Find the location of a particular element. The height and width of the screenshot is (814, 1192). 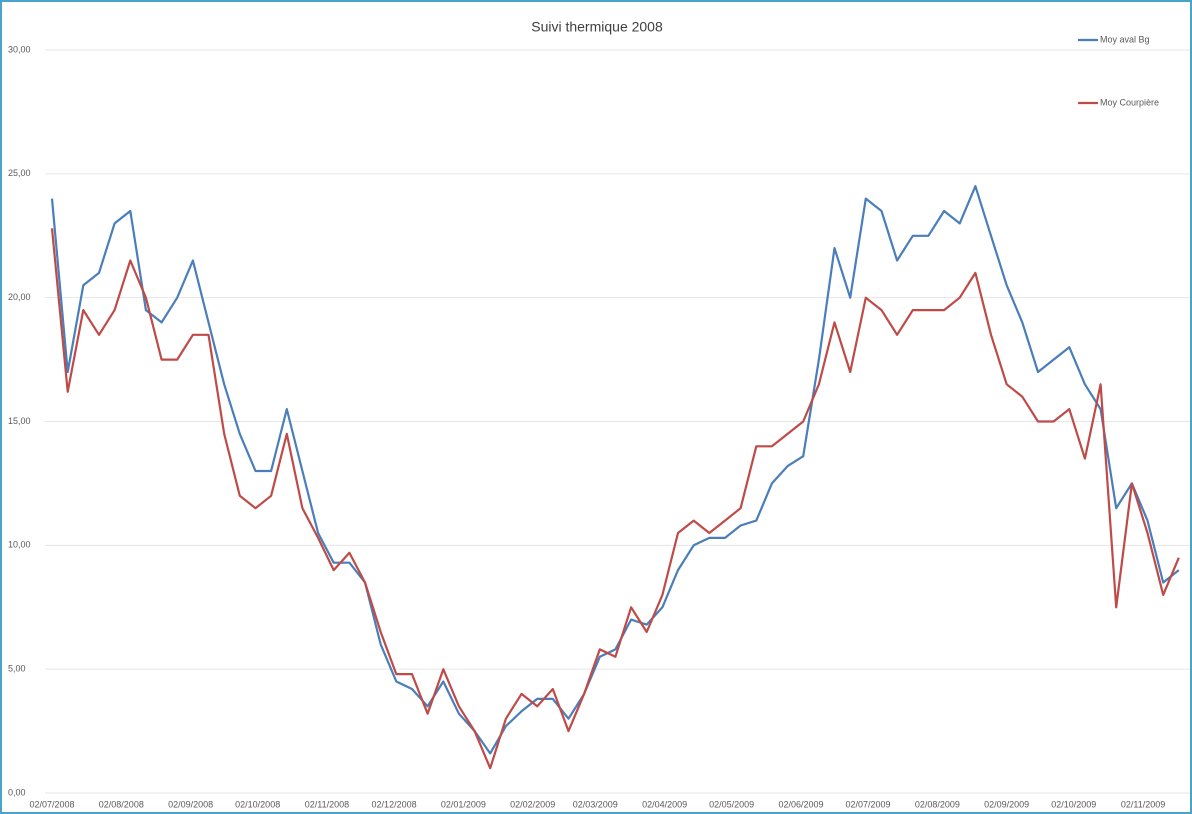

y-tick-label: 25,00 is located at coordinates (19, 173).